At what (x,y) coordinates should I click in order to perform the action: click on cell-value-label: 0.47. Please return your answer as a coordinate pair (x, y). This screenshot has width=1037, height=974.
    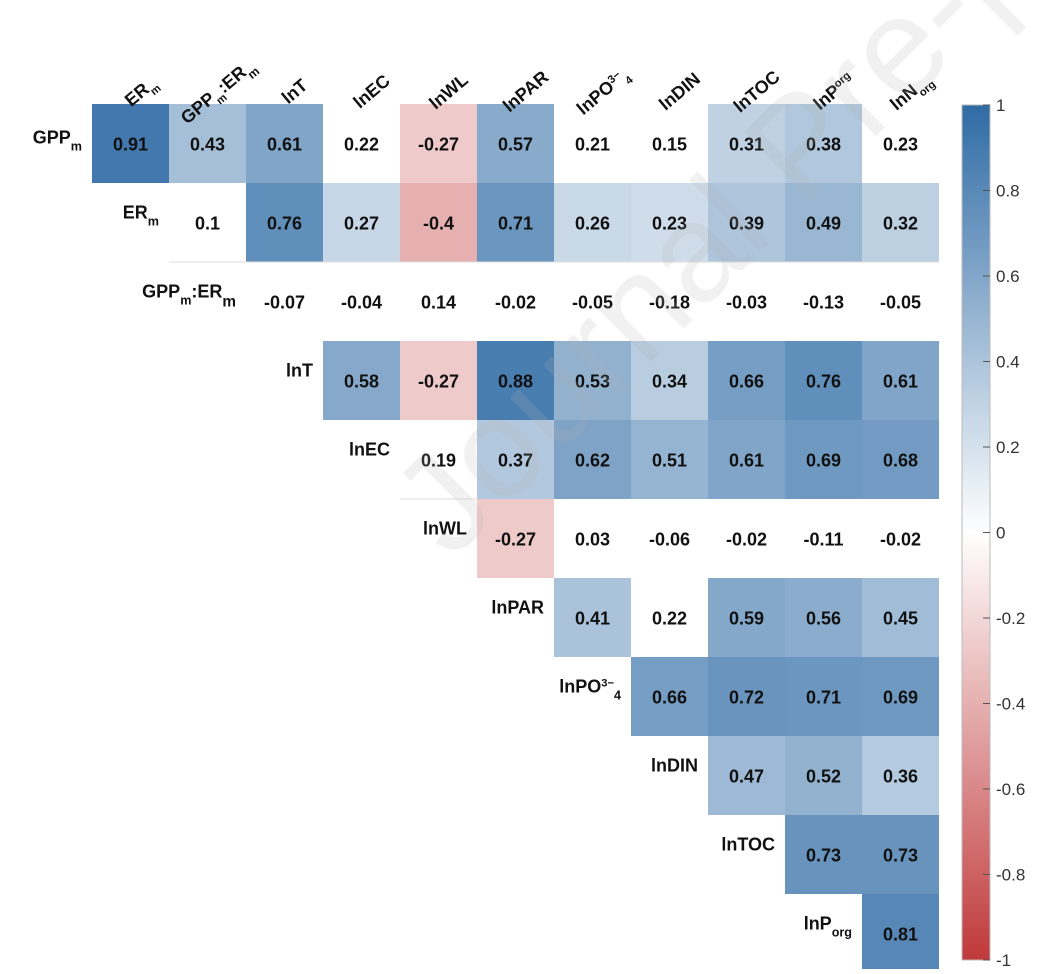
    Looking at the image, I should click on (746, 777).